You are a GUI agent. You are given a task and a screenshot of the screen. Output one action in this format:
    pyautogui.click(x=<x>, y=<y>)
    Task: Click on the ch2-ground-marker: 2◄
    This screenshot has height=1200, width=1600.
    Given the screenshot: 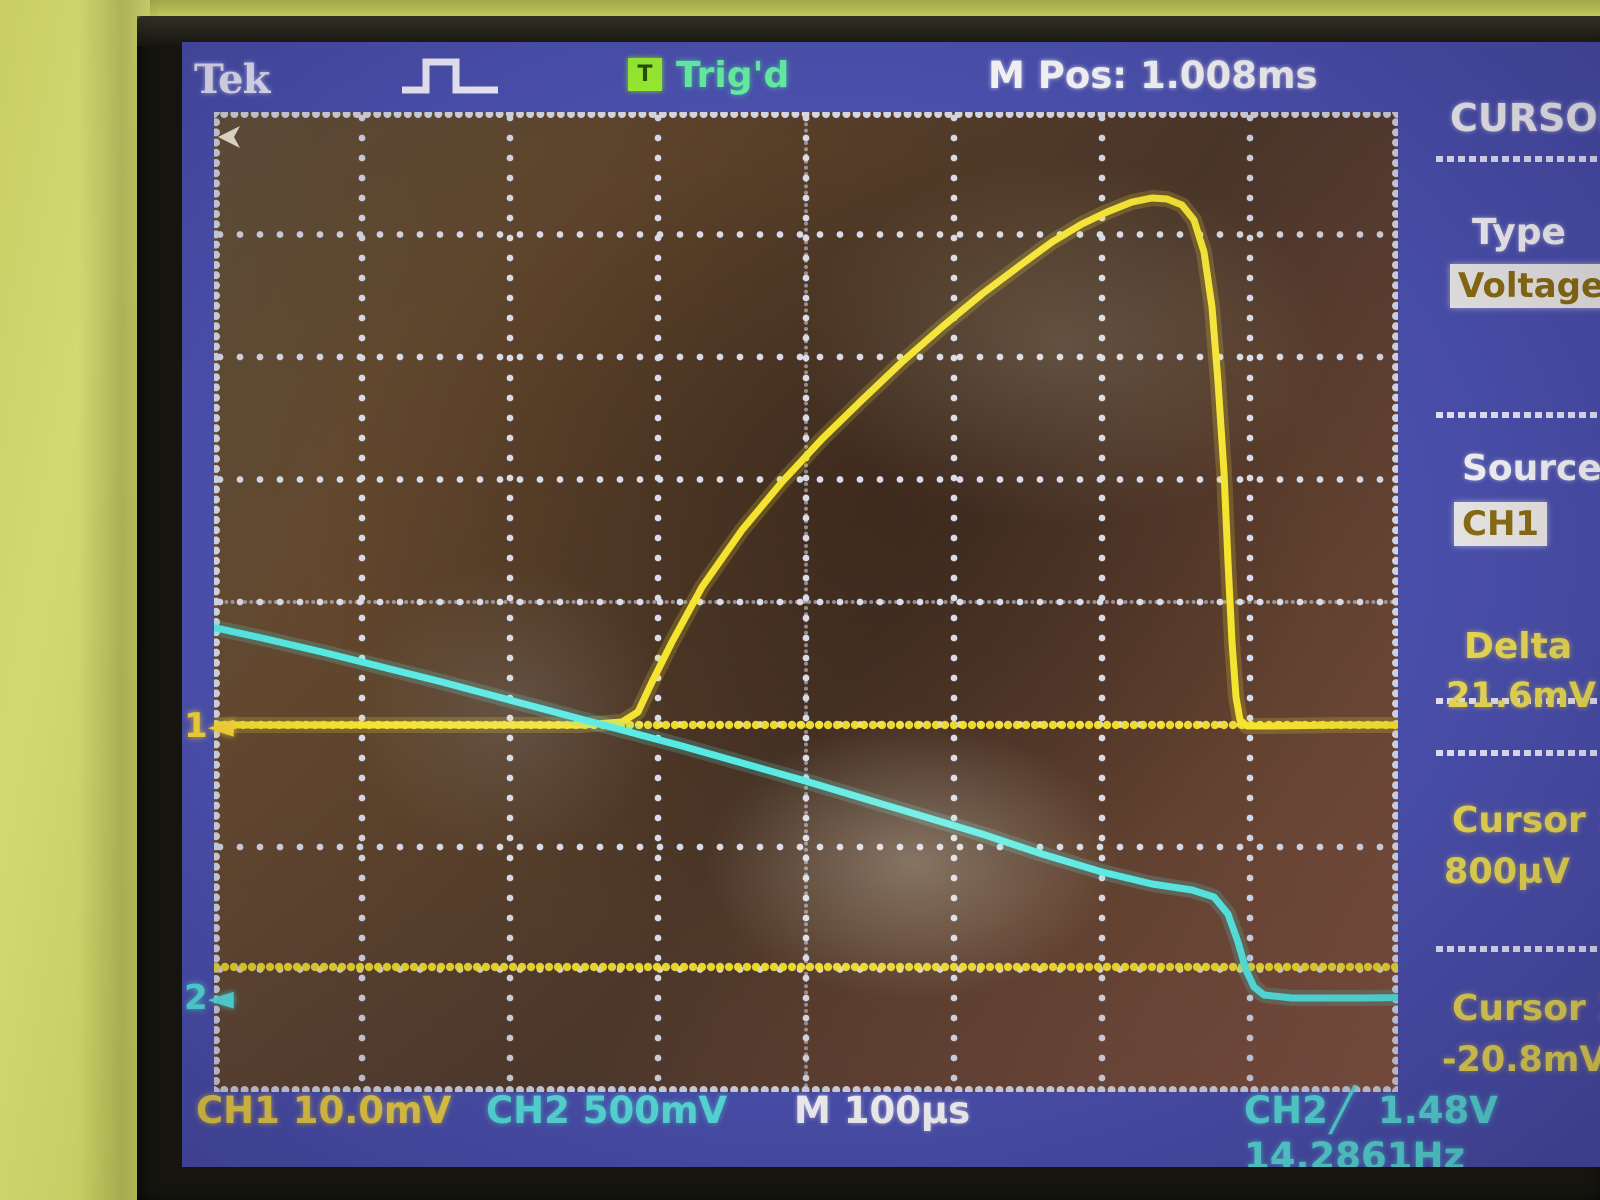 What is the action you would take?
    pyautogui.click(x=209, y=998)
    